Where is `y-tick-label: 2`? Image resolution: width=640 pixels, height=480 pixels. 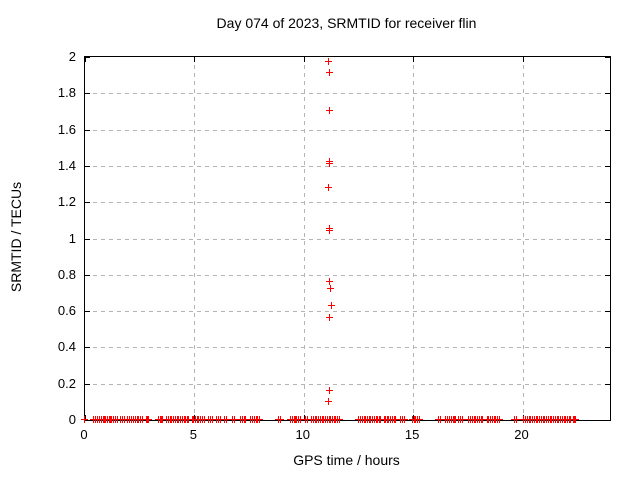
y-tick-label: 2 is located at coordinates (72, 56).